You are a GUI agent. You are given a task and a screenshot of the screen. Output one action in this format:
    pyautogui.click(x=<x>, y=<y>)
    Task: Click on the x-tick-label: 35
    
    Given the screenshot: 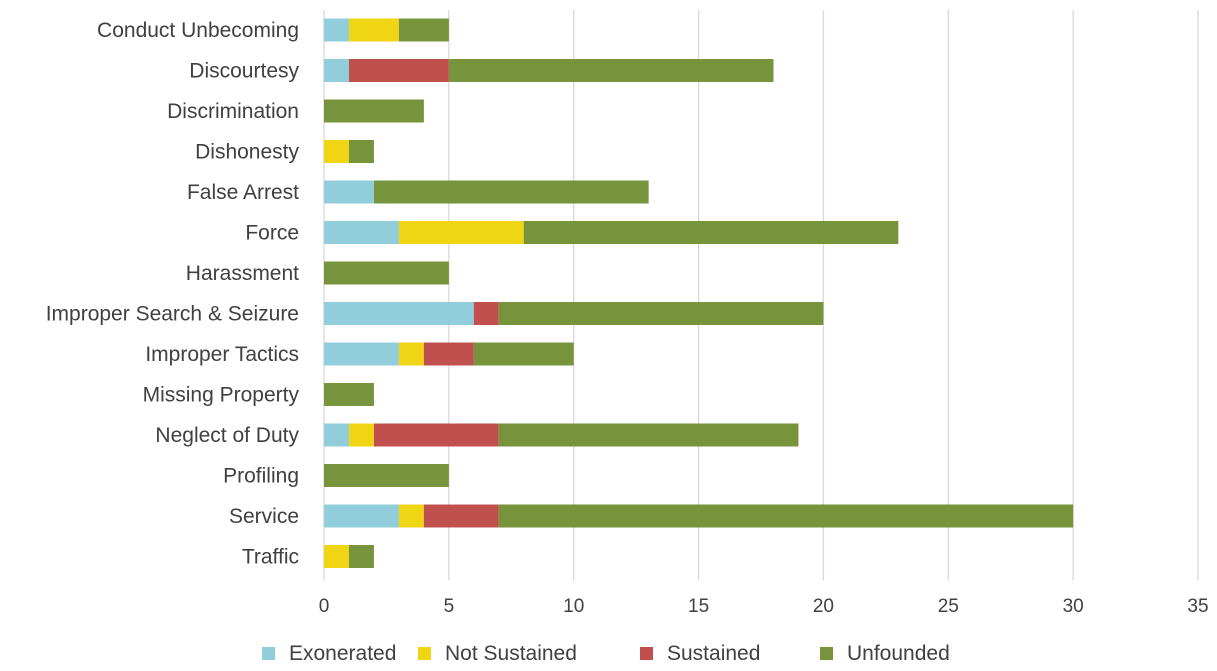 What is the action you would take?
    pyautogui.click(x=1197, y=606)
    